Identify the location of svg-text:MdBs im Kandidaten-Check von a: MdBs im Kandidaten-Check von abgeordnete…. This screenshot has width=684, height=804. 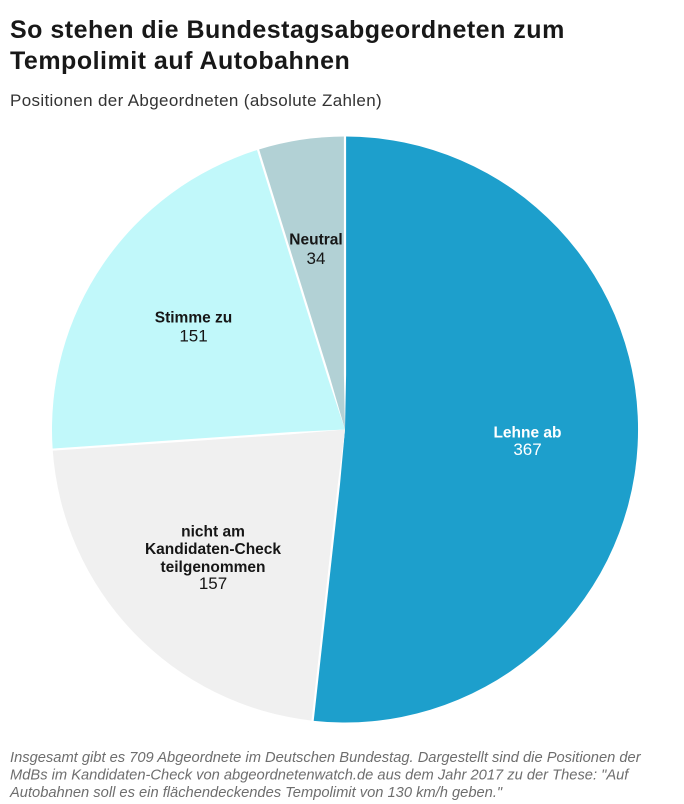
(320, 775).